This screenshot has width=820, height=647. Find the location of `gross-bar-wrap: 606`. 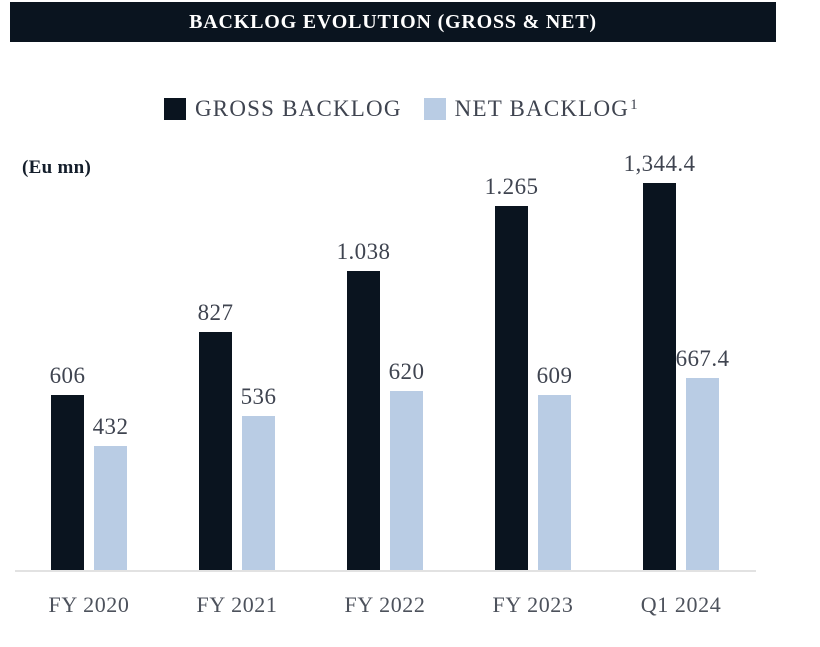

gross-bar-wrap: 606 is located at coordinates (67, 466).